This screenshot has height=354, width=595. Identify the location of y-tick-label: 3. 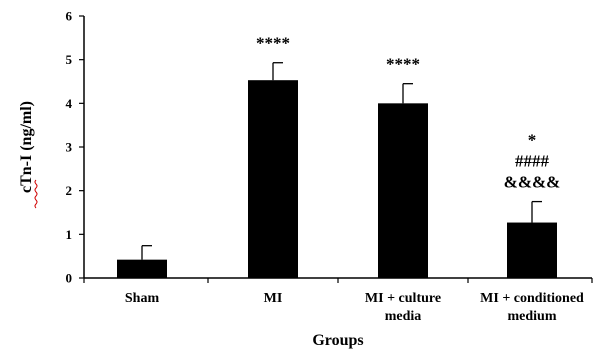
(69, 147).